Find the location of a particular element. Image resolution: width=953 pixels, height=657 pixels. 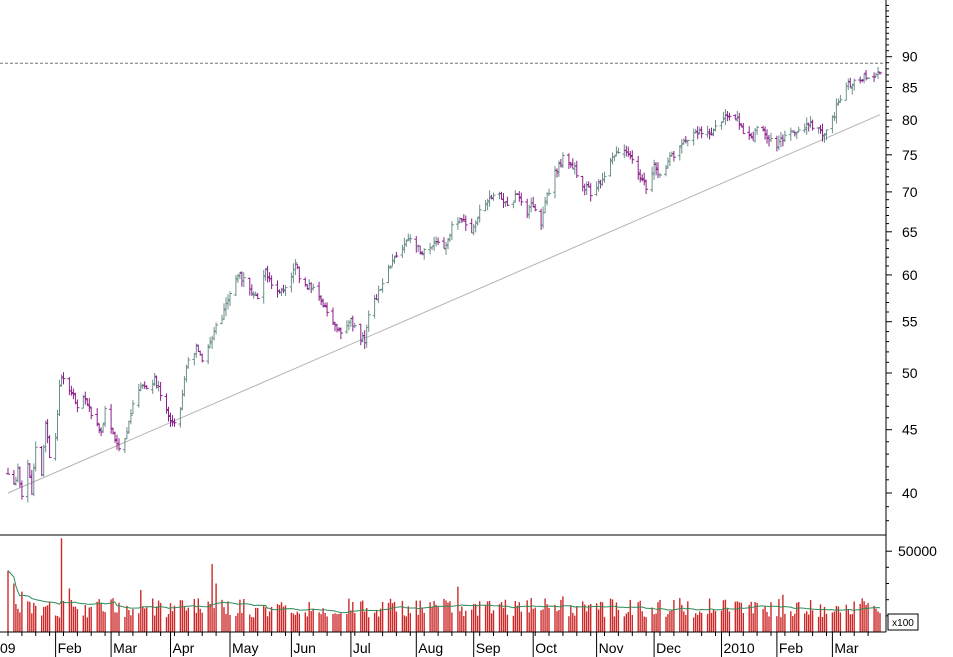

date-tick-label: Nov is located at coordinates (611, 648).